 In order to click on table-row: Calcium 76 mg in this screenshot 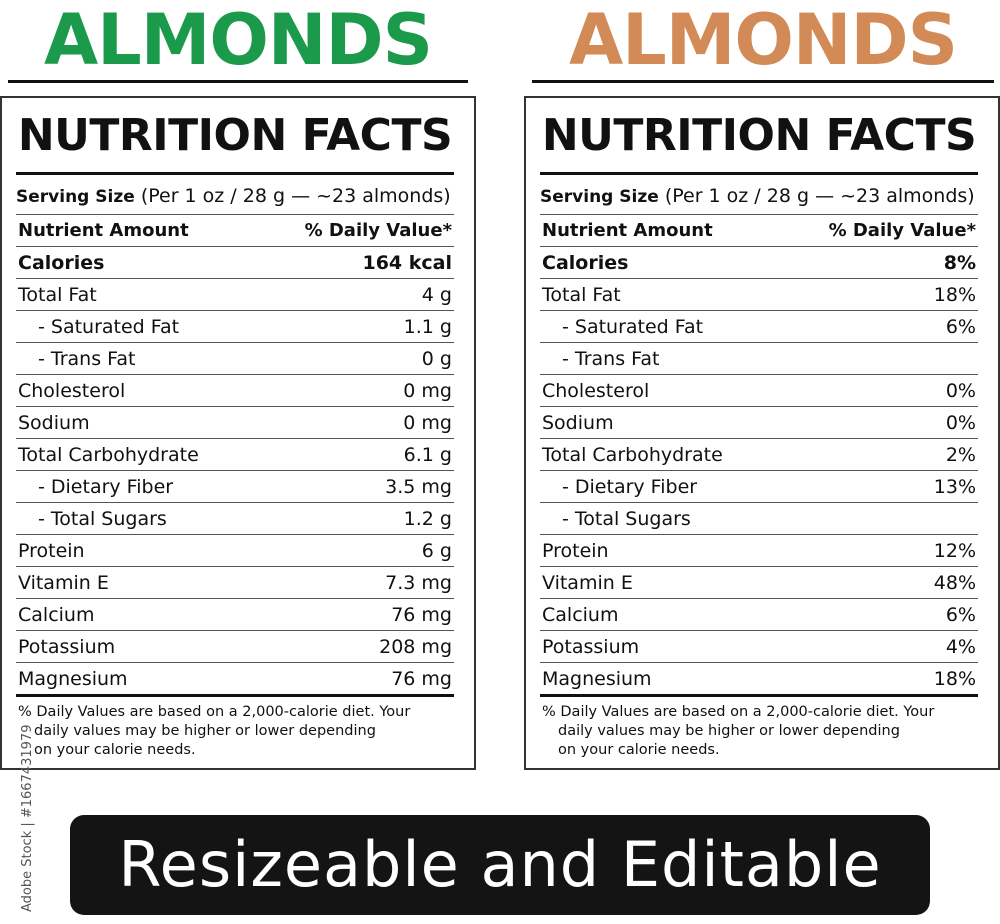, I will do `click(235, 614)`.